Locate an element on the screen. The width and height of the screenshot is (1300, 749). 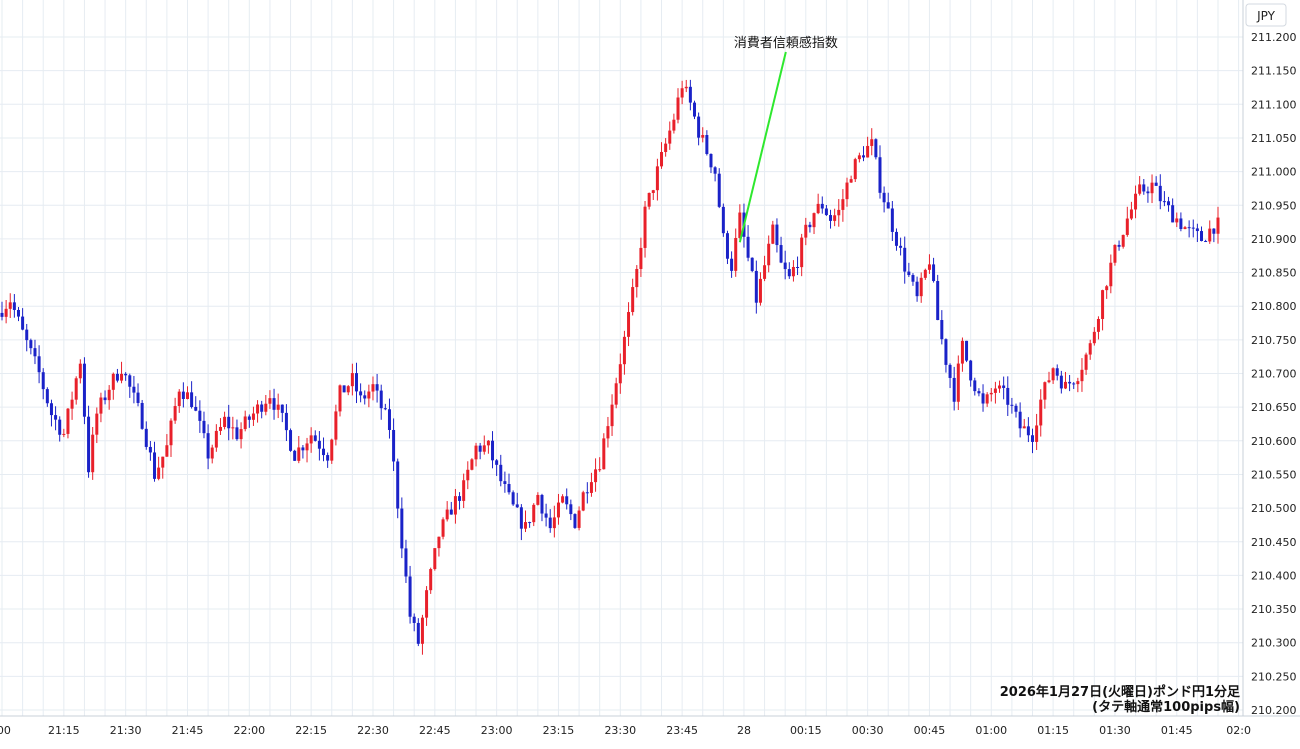
y-tick-label: 210.450 is located at coordinates (1274, 542).